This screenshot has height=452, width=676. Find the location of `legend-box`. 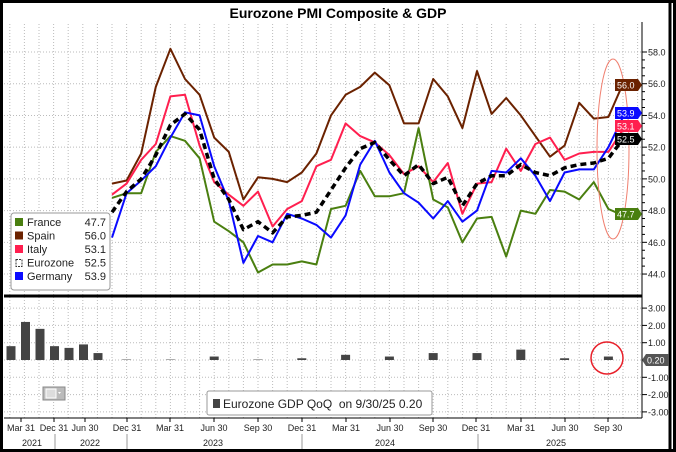

legend-box is located at coordinates (60, 251).